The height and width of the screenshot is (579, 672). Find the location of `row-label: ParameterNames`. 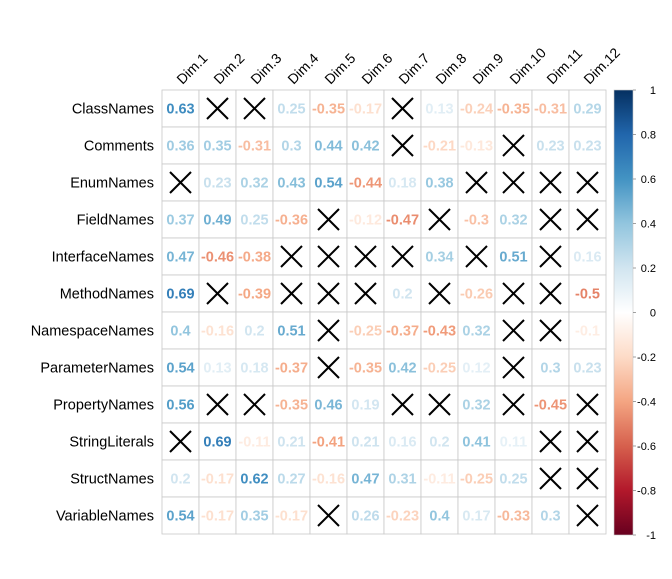

row-label: ParameterNames is located at coordinates (97, 369).